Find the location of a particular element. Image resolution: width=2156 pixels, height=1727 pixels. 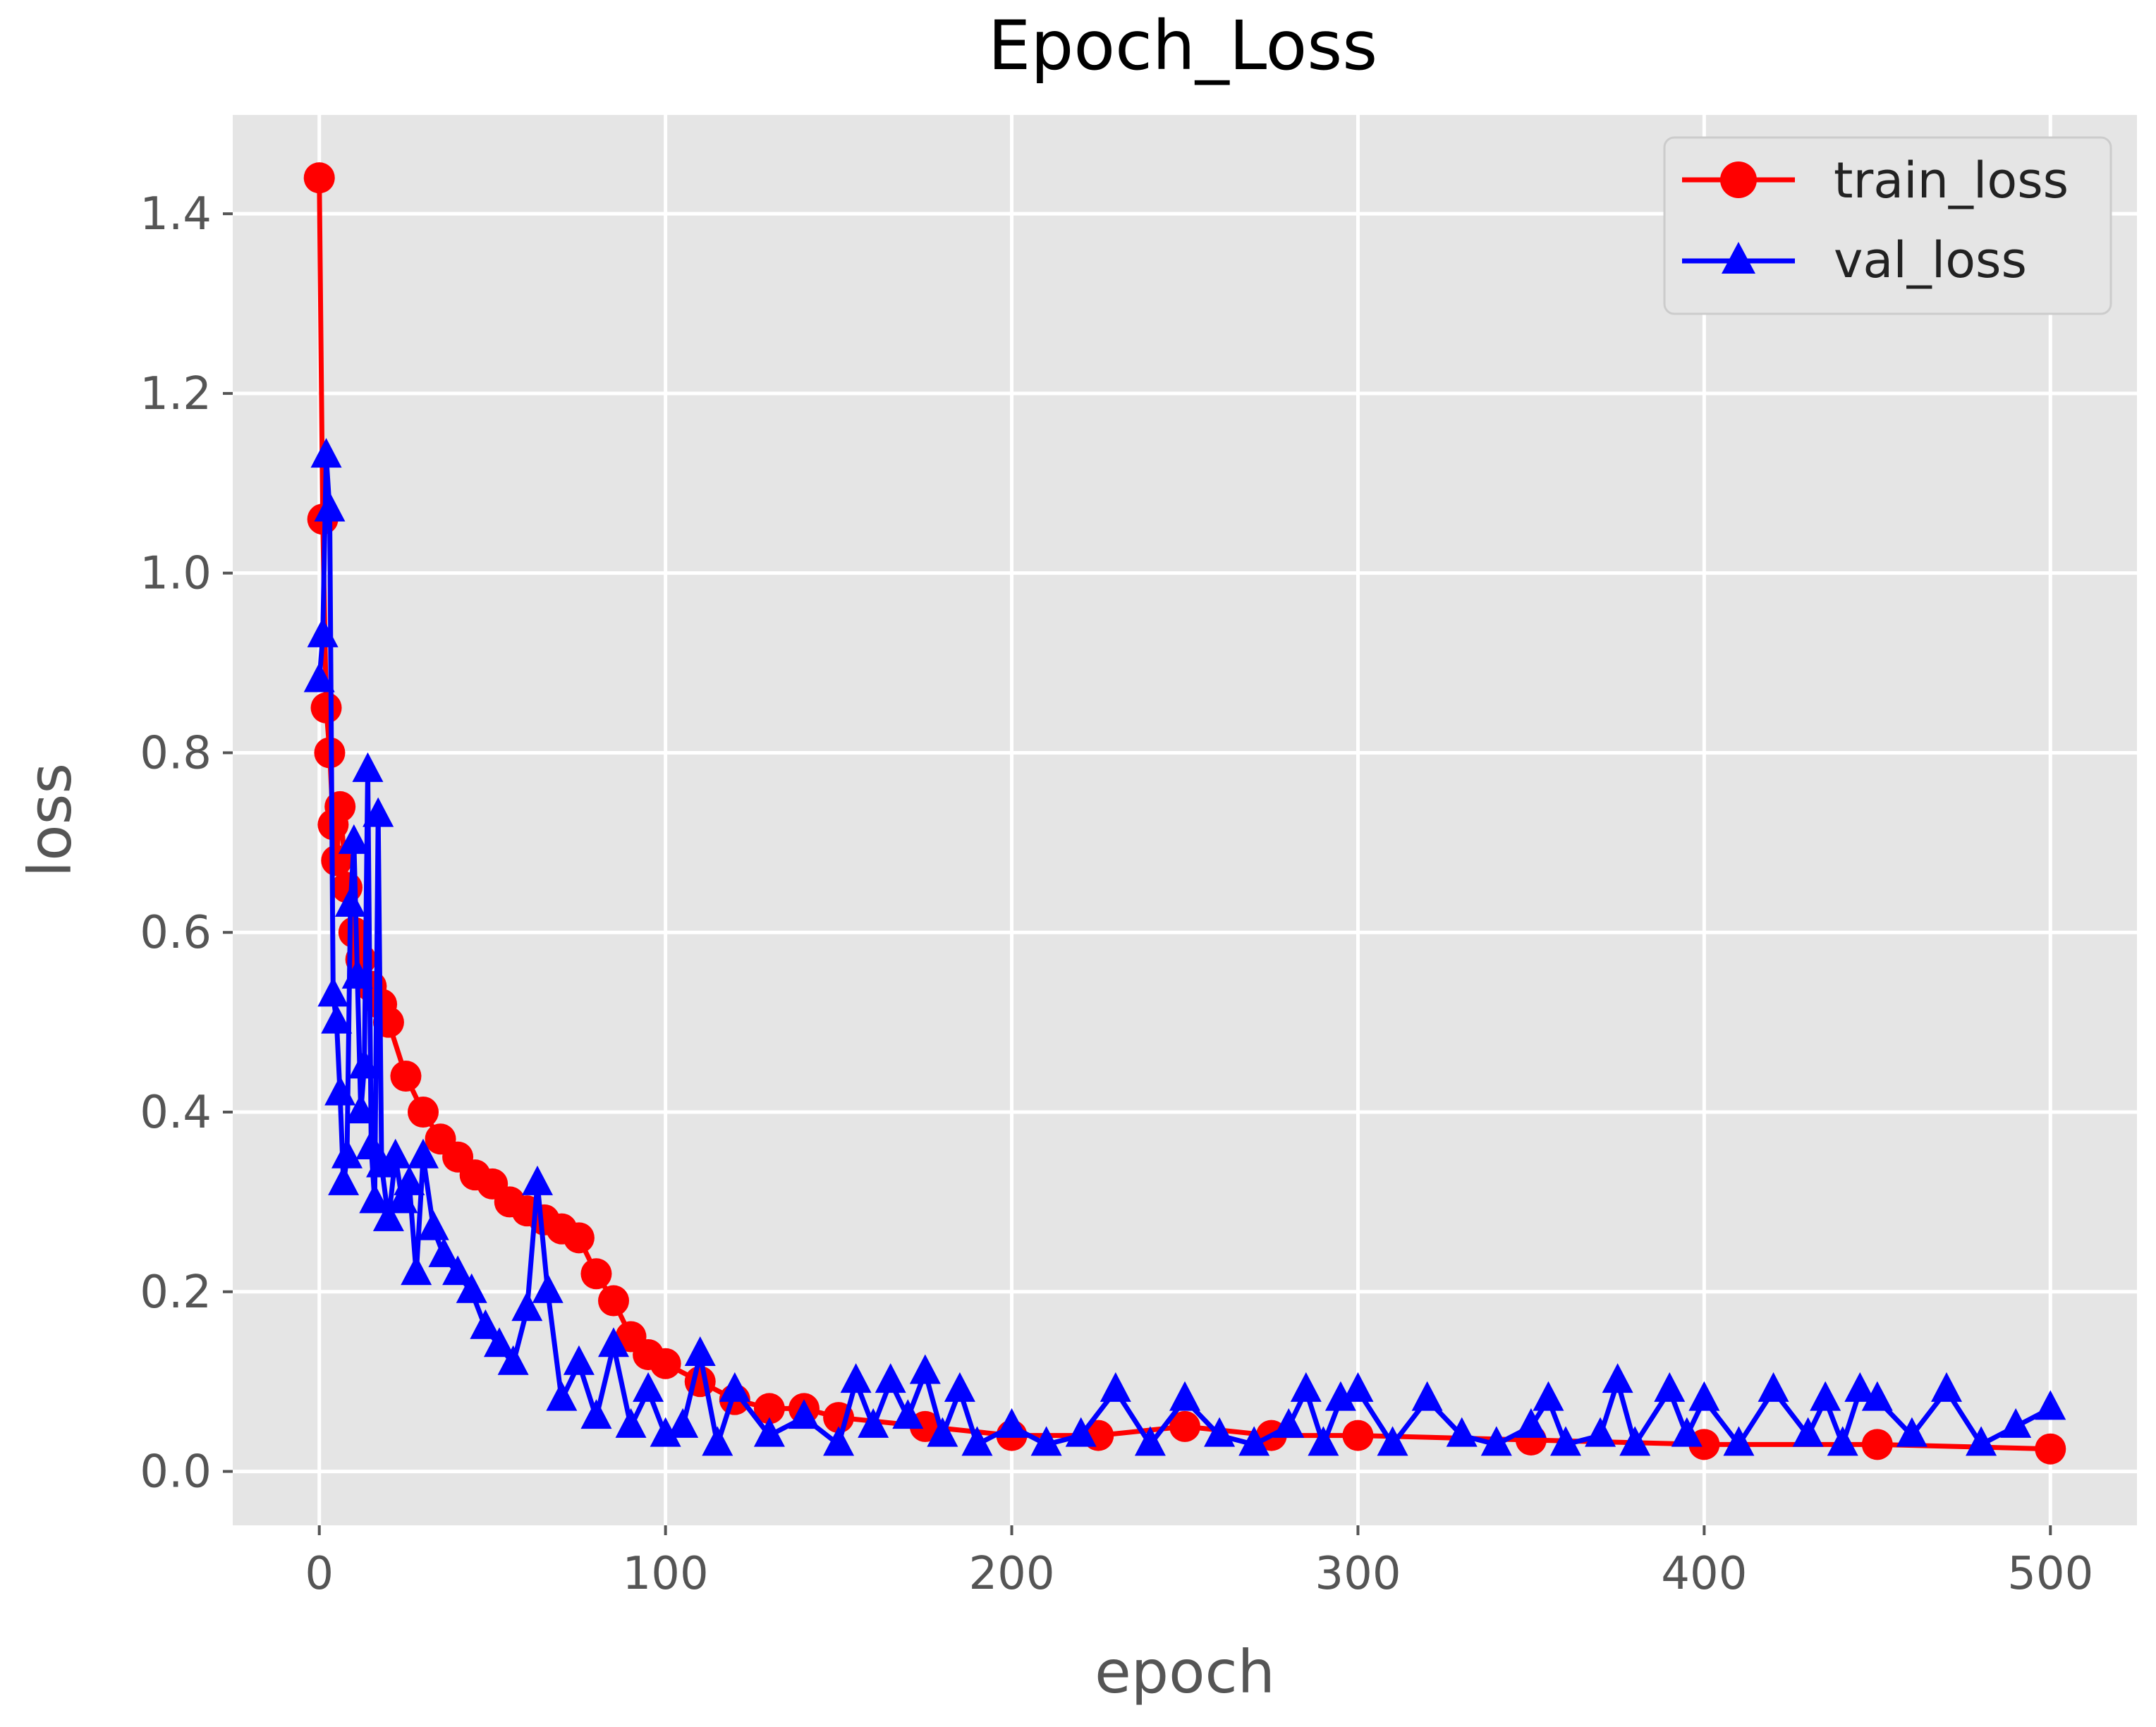

y-tick-label: 0.2 is located at coordinates (176, 1293).